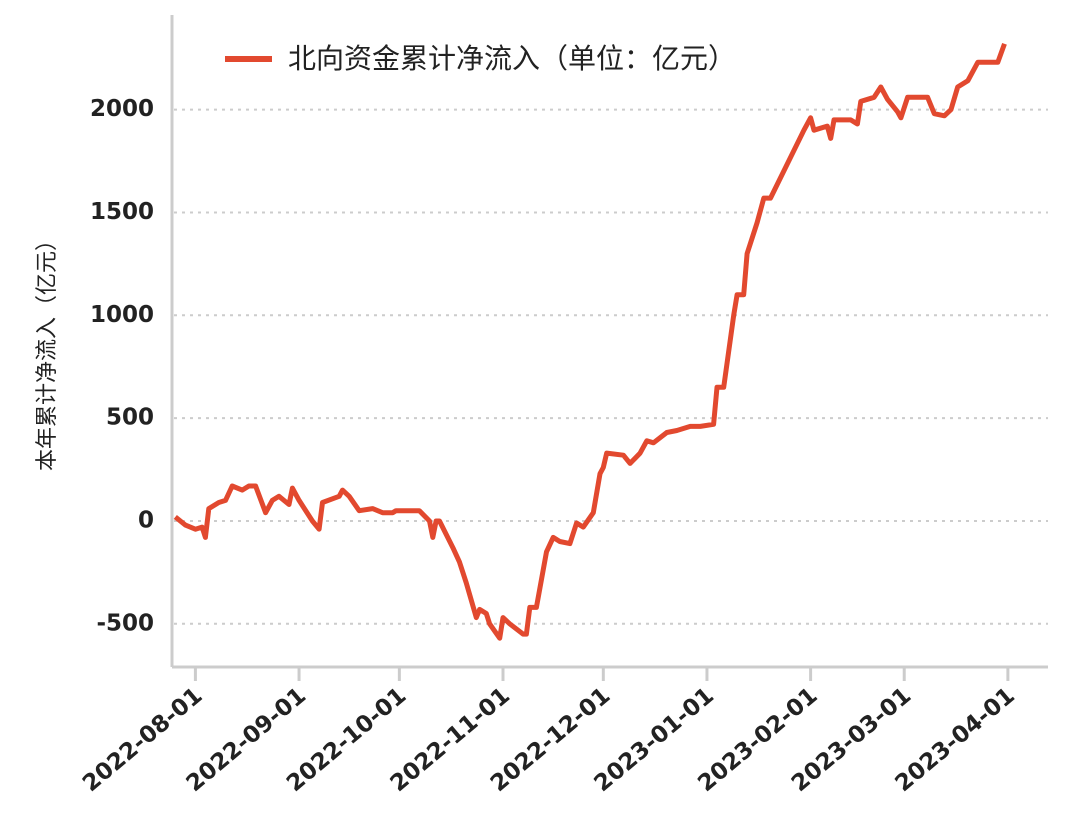  What do you see at coordinates (512, 58) in the screenshot?
I see `legend-label: 北向资金累计净流入（单位：亿元）` at bounding box center [512, 58].